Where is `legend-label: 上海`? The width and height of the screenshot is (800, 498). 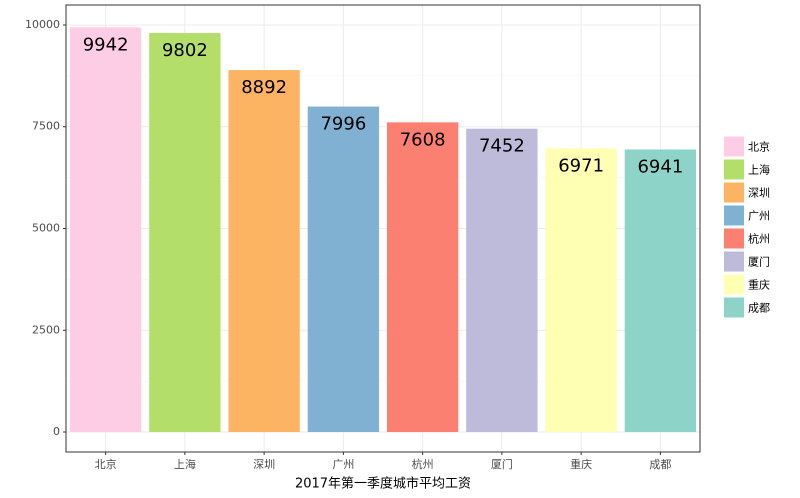
legend-label: 上海 is located at coordinates (759, 170).